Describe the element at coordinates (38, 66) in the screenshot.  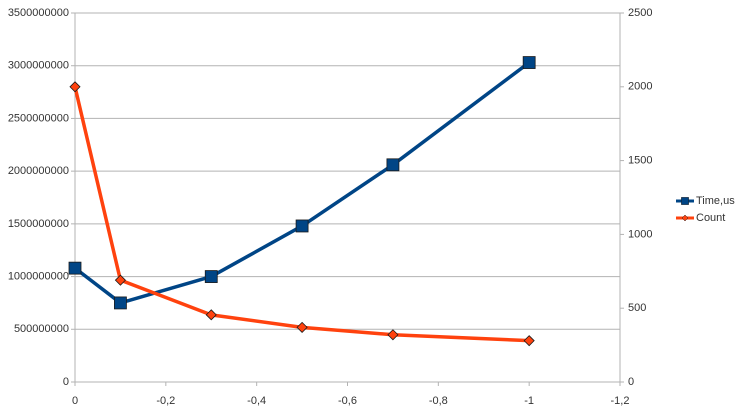
I see `y-tick-label: 3000000000` at that location.